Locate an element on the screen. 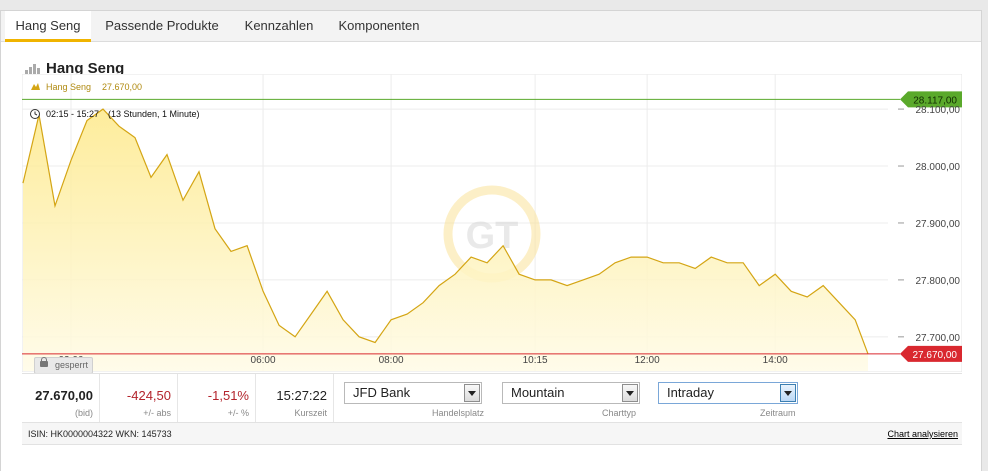 This screenshot has height=471, width=988. legend-series: Hang Seng is located at coordinates (68, 87).